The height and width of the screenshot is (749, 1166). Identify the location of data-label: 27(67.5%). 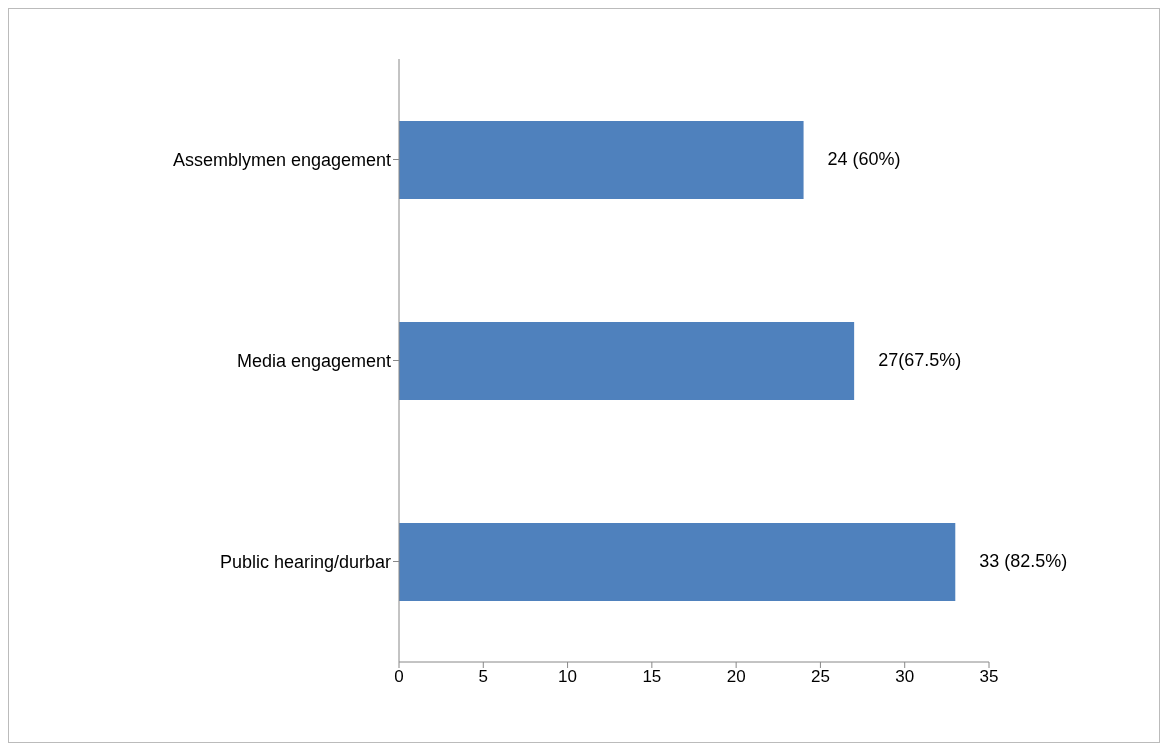
(920, 359).